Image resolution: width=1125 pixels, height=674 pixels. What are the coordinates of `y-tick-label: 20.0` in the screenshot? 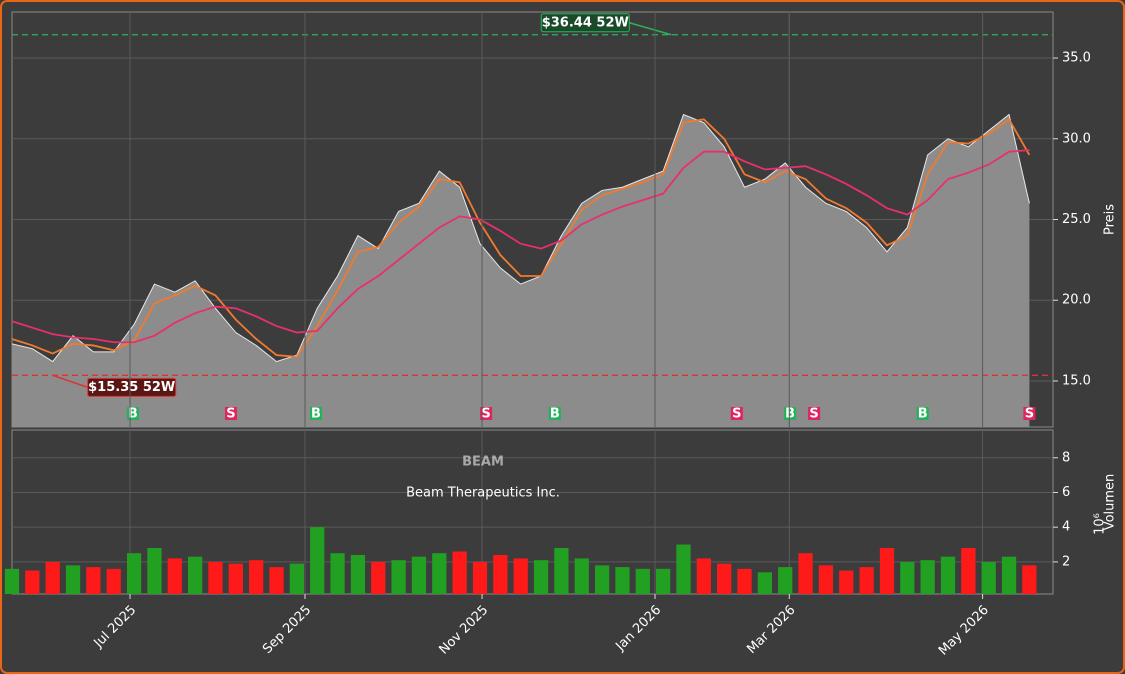 It's located at (1076, 300).